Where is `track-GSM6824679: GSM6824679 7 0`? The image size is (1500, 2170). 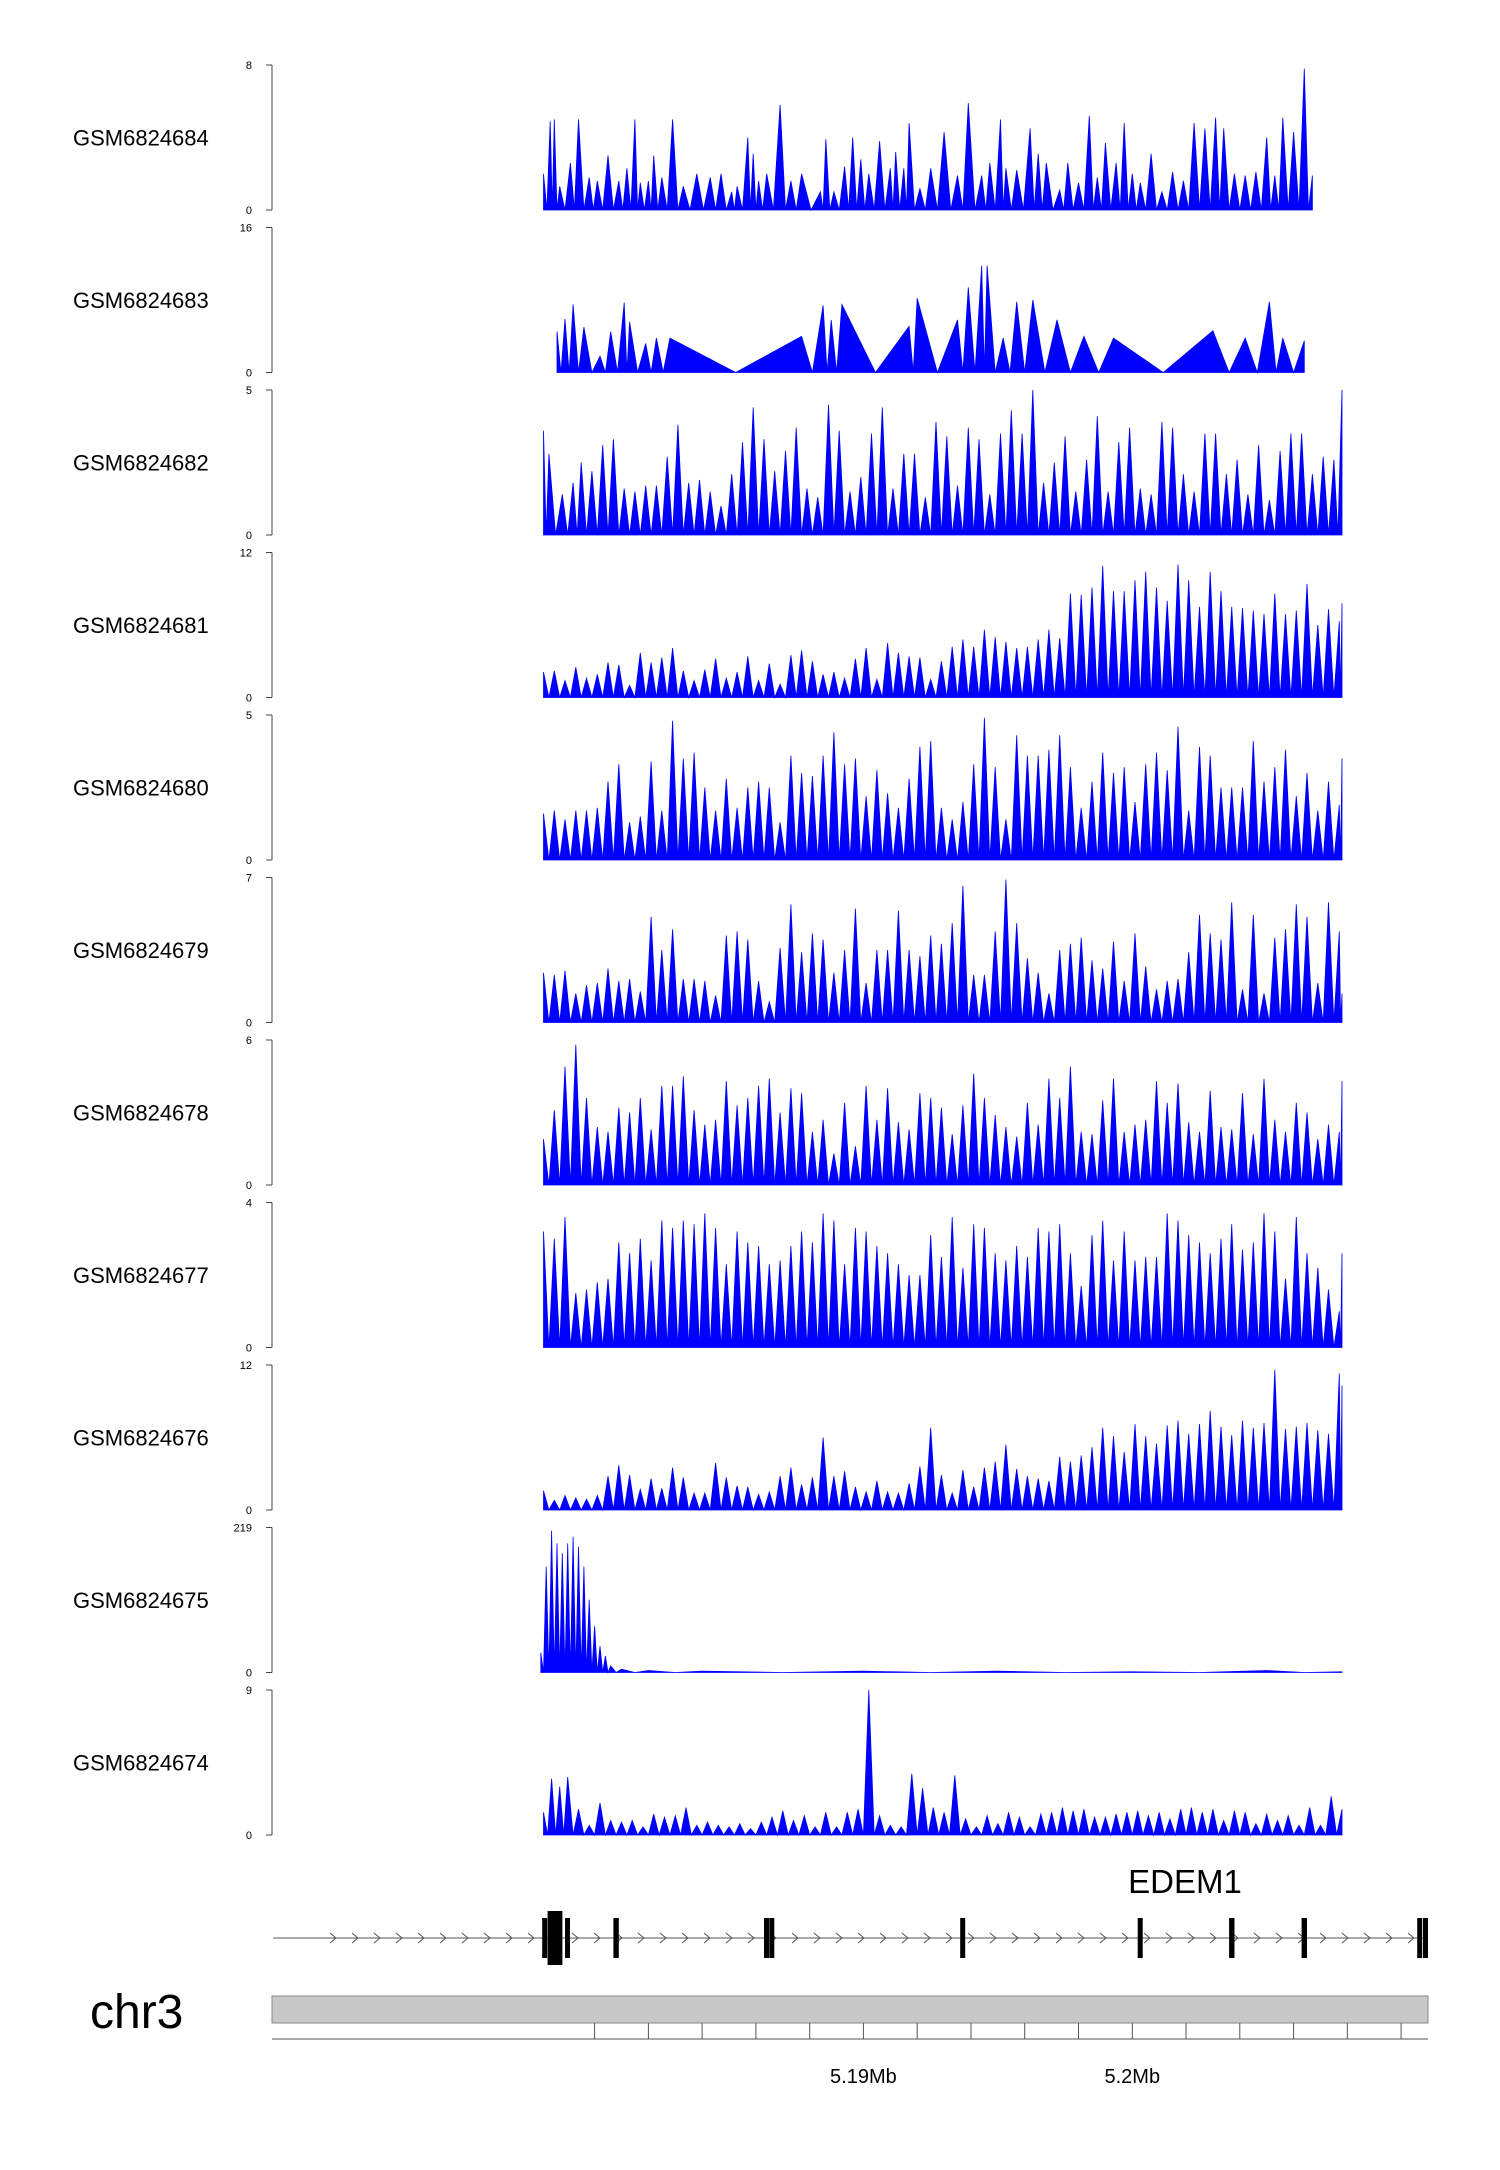
track-GSM6824679: GSM6824679 7 0 is located at coordinates (708, 951).